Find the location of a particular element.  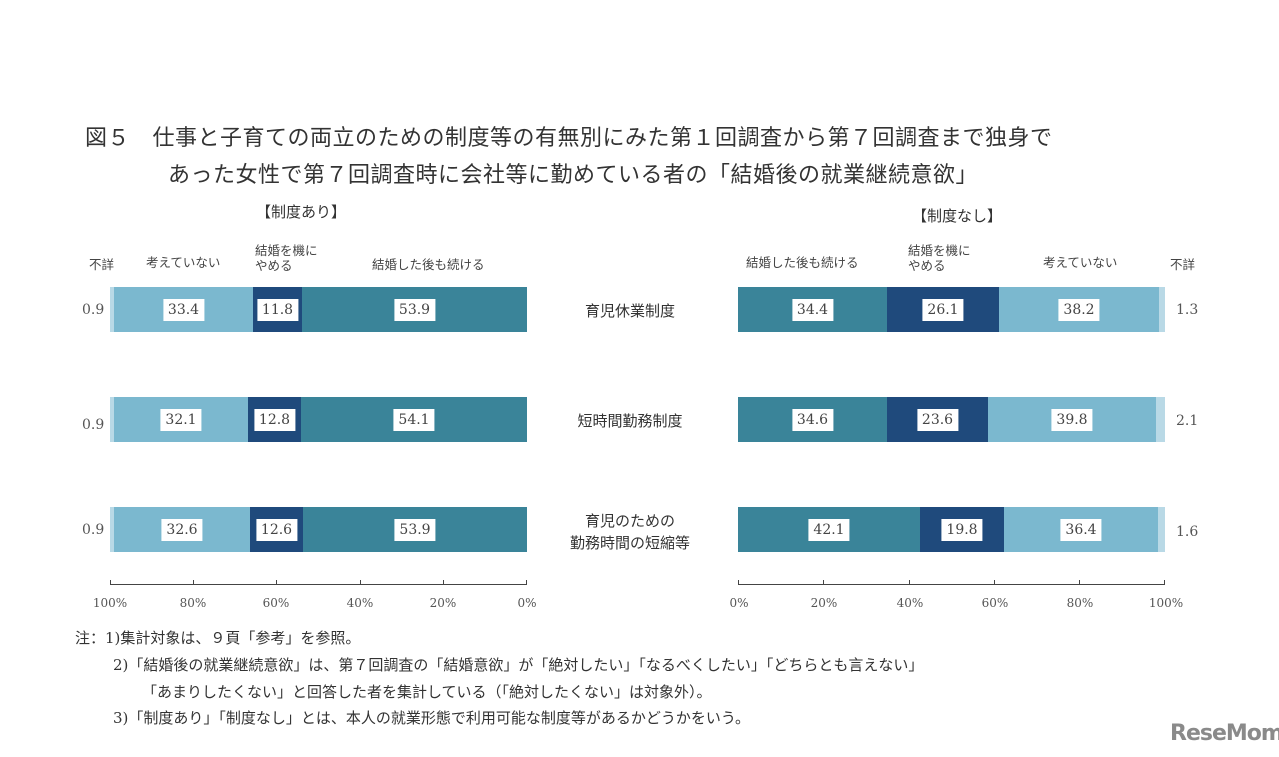

left-bar-row-3: 32.6 12.6 53.9 is located at coordinates (318, 529).